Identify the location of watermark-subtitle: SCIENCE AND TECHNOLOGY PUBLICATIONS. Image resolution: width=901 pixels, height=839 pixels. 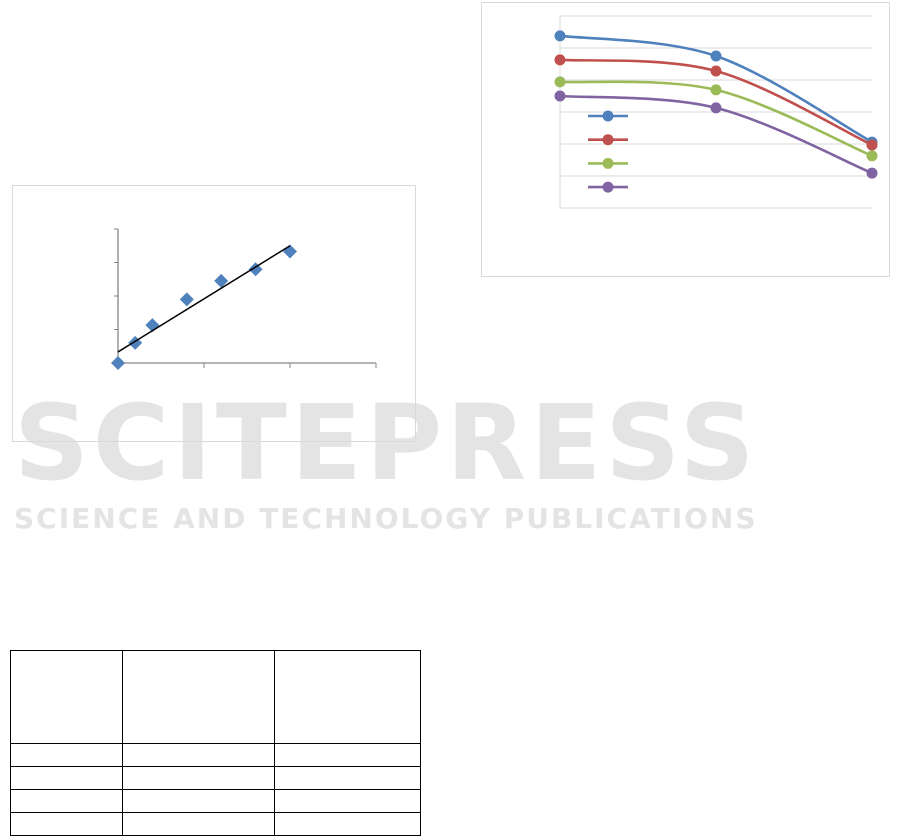
(386, 518).